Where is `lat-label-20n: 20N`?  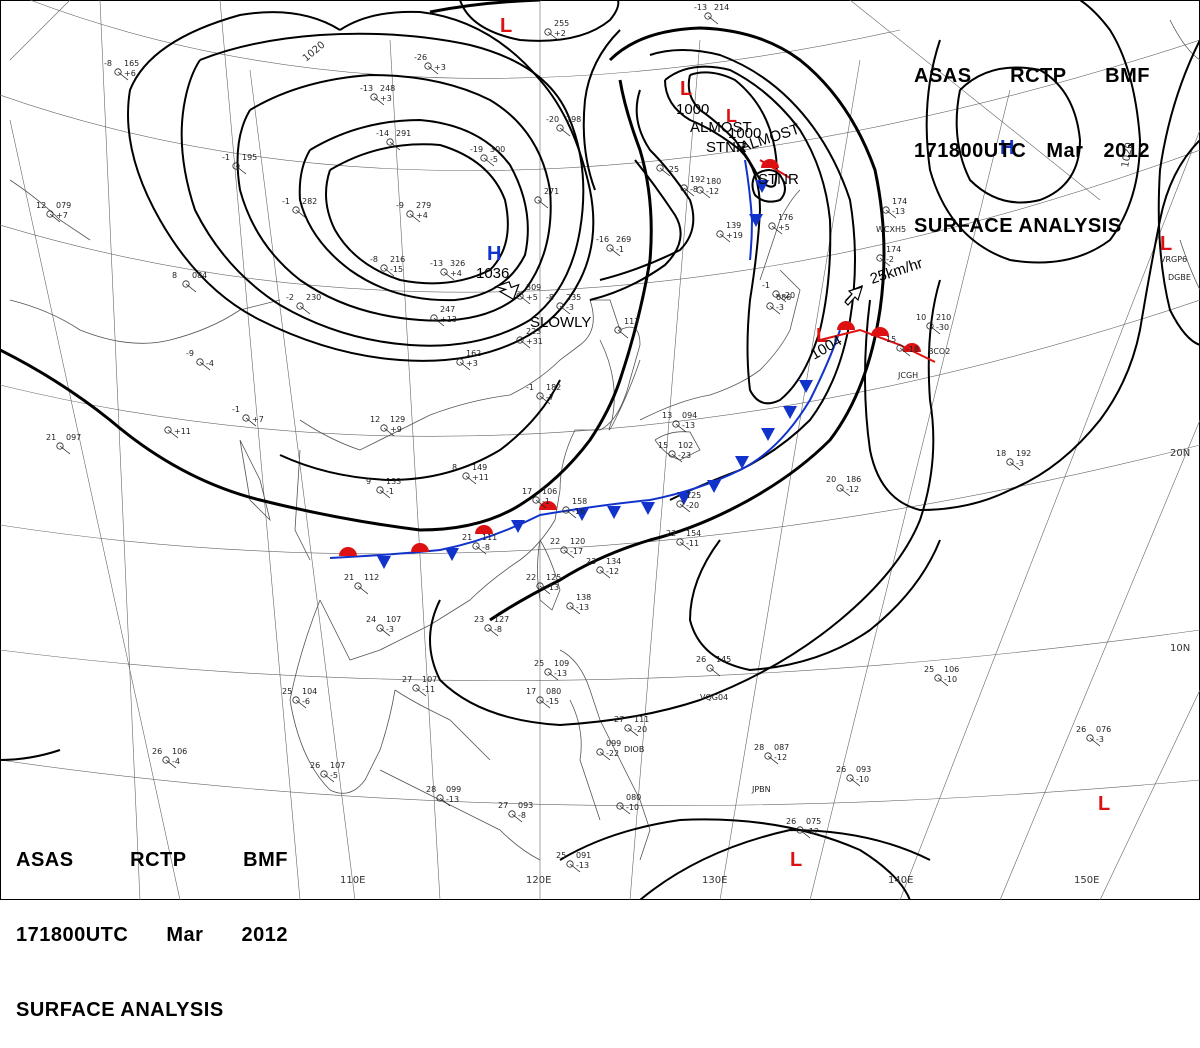 lat-label-20n: 20N is located at coordinates (1180, 453).